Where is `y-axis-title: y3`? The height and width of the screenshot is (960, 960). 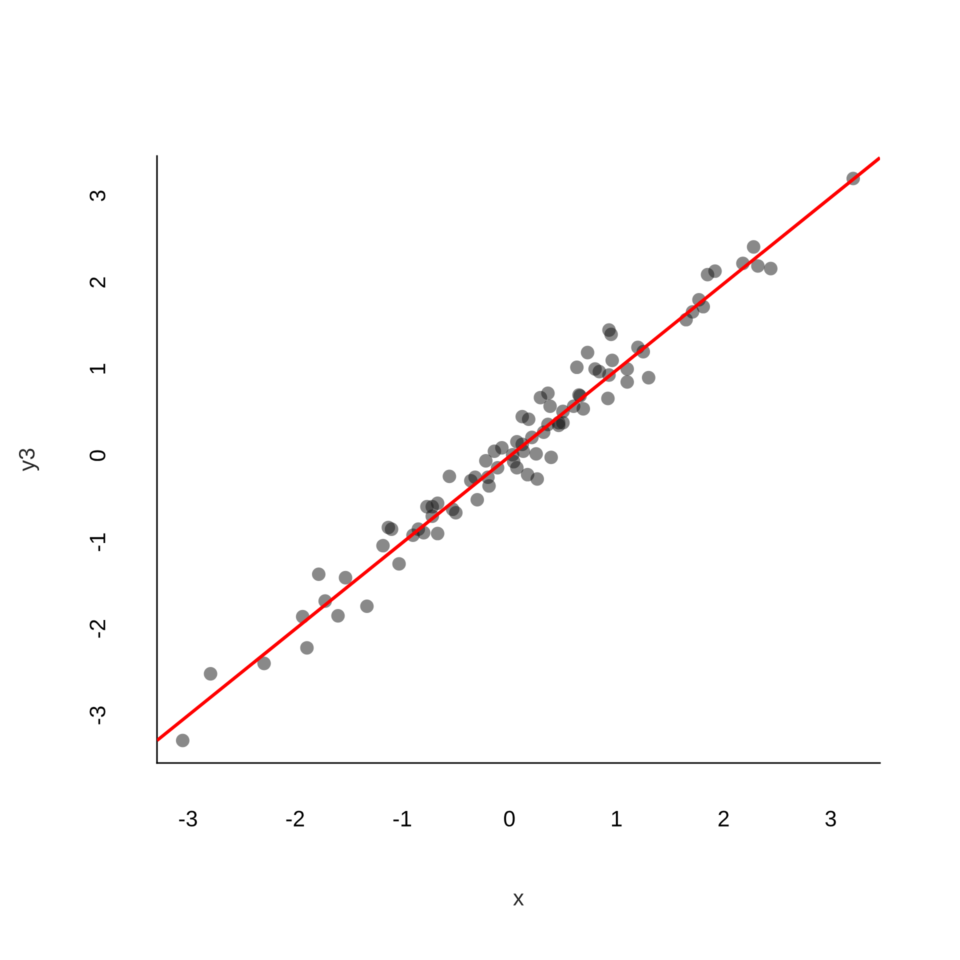
y-axis-title: y3 is located at coordinates (29, 460).